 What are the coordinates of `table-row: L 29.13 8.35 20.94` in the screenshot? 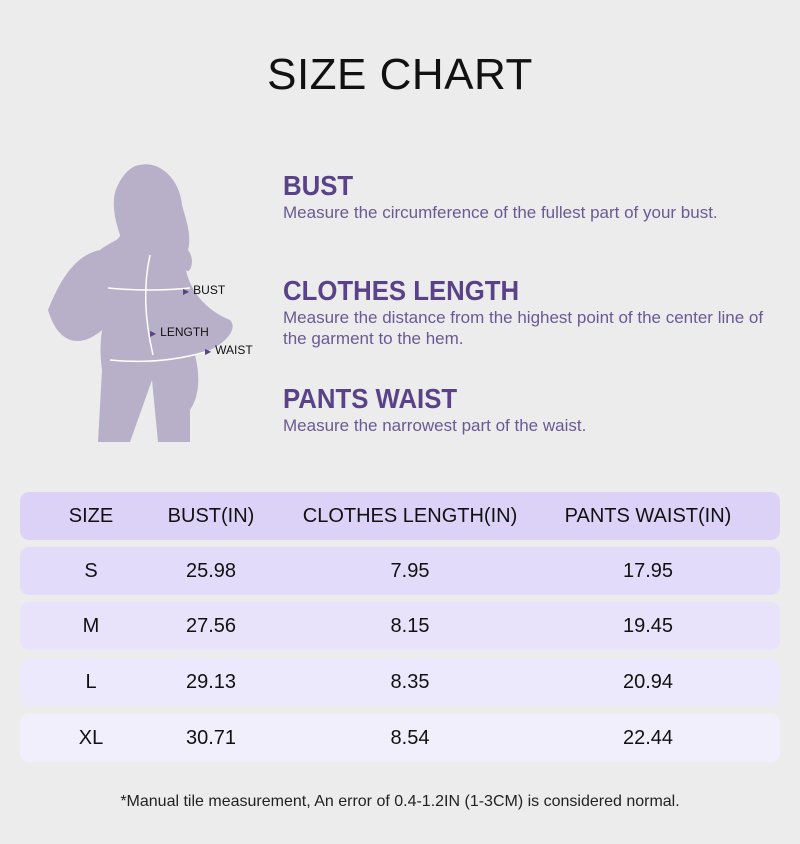 It's located at (400, 682).